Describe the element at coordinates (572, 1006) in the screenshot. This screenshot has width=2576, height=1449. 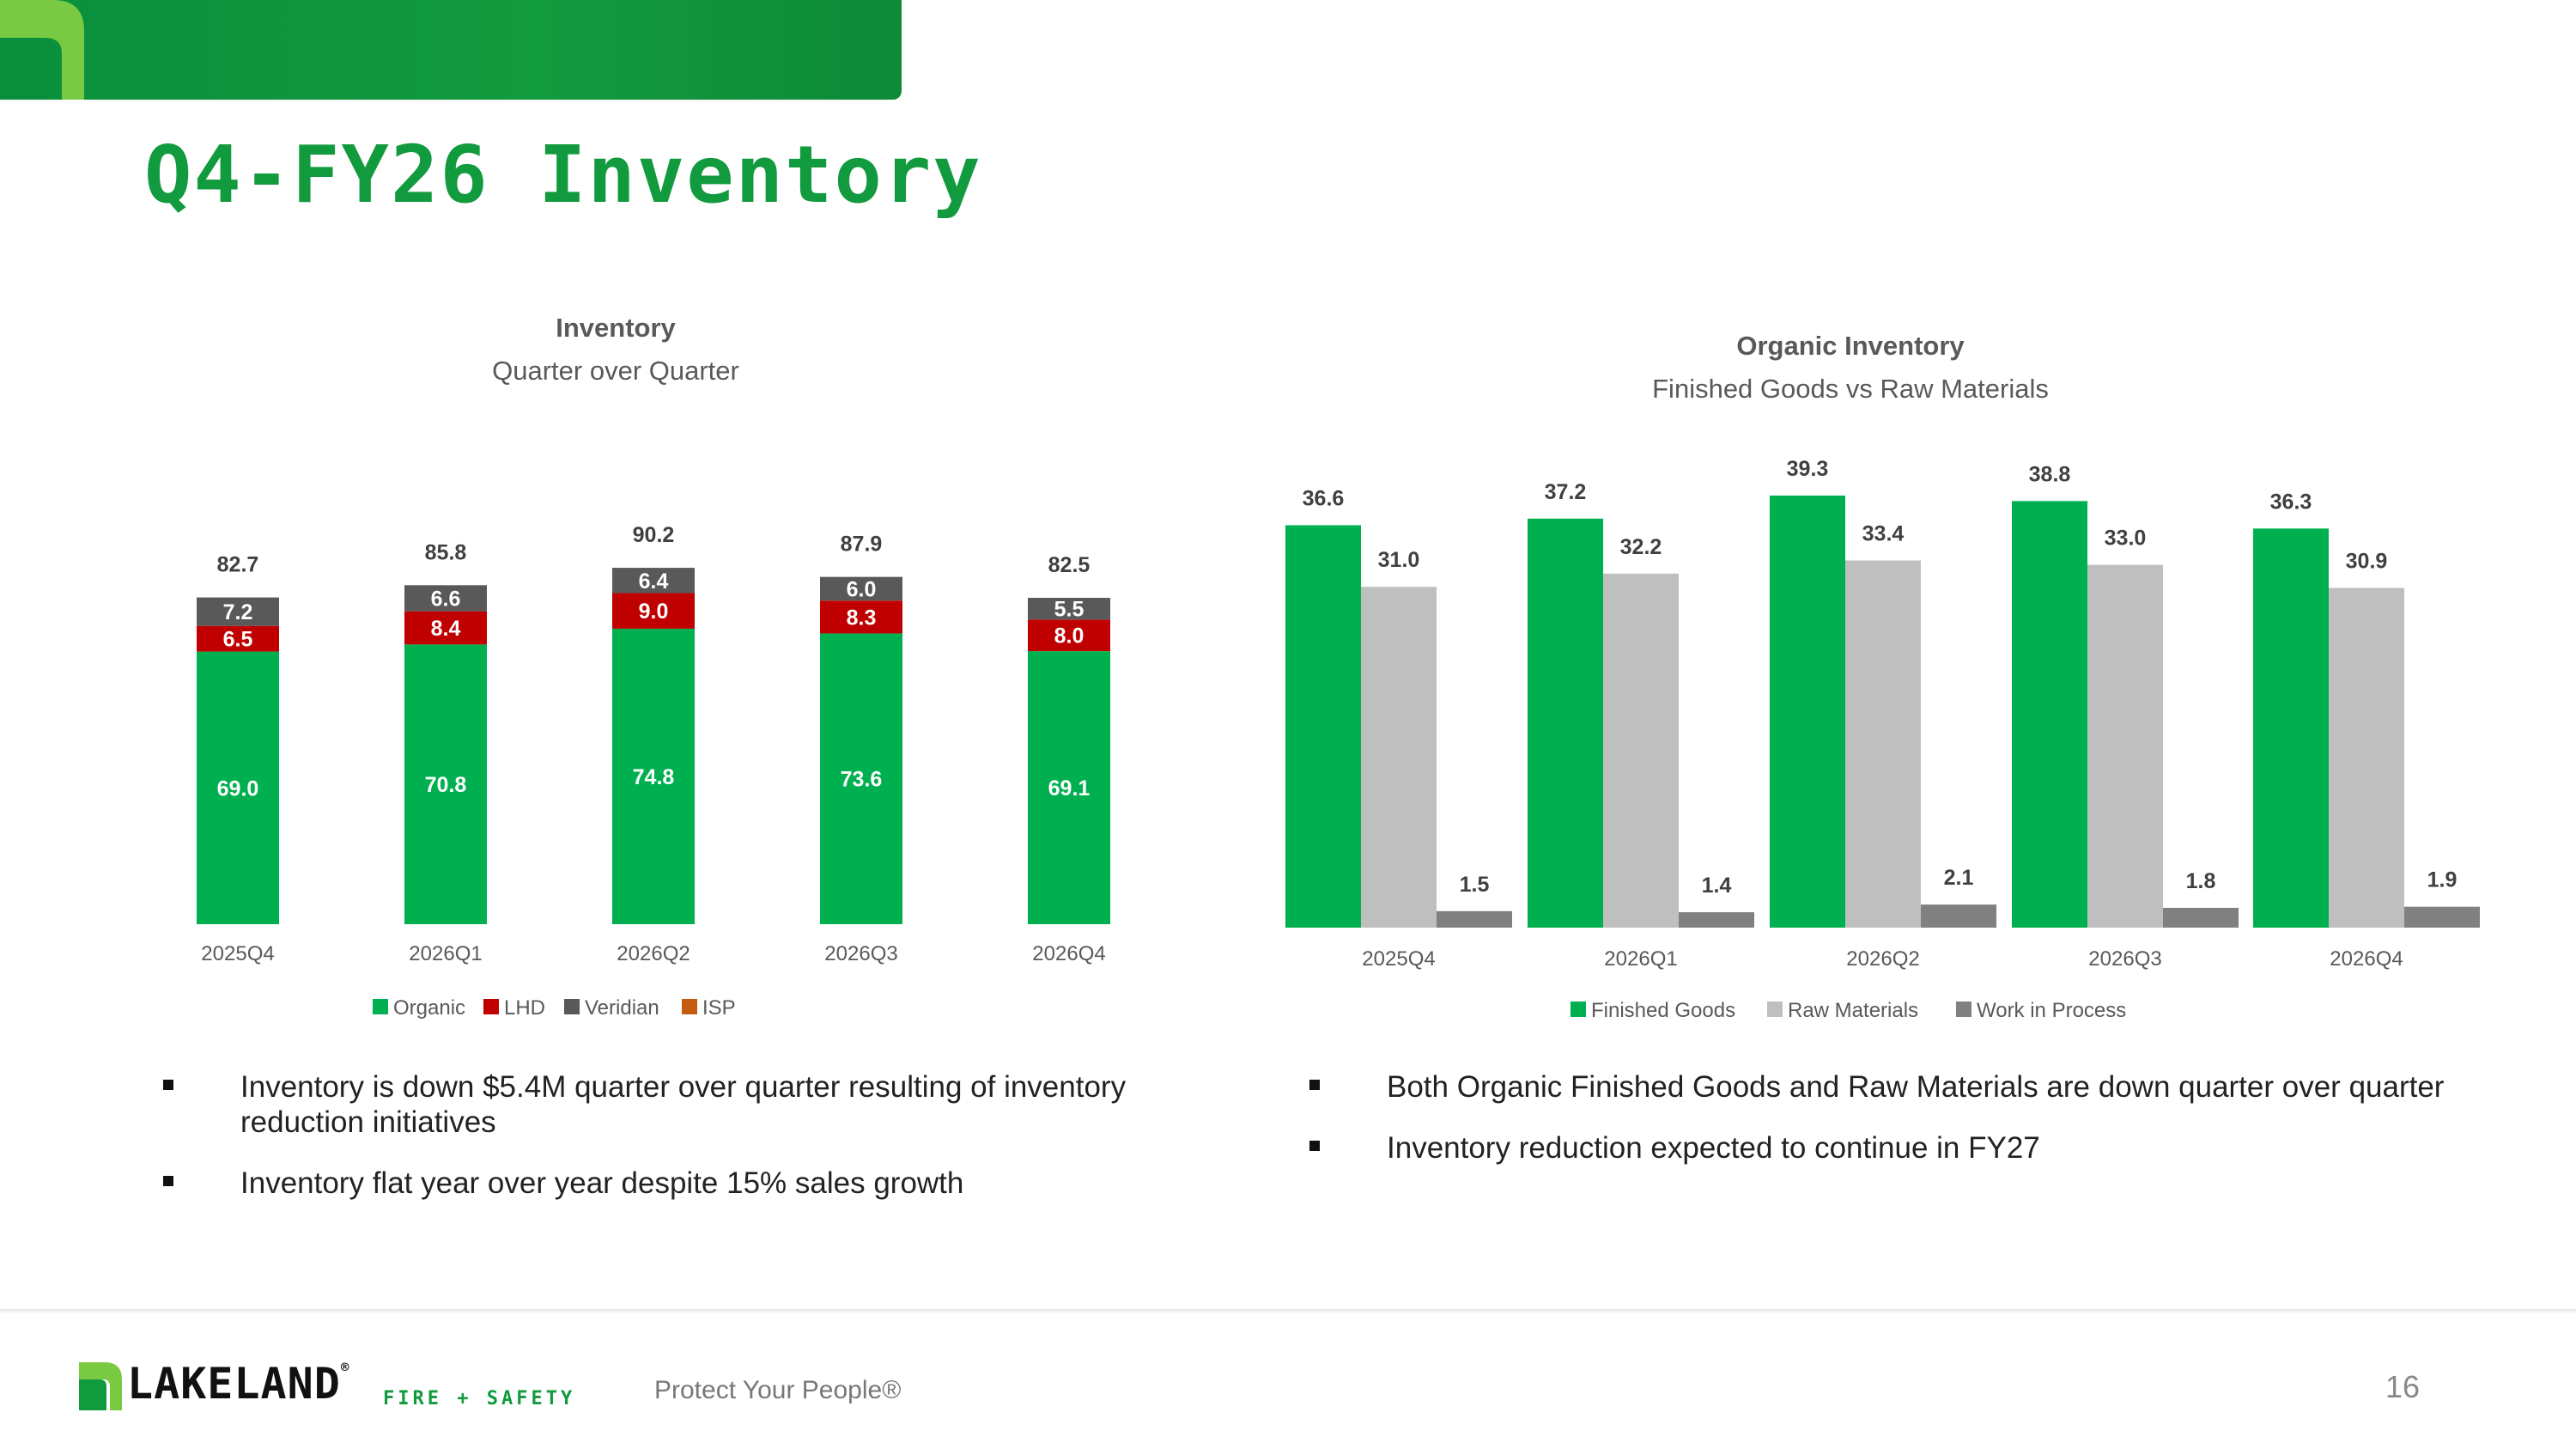
I see `legend-swatch-veridian` at that location.